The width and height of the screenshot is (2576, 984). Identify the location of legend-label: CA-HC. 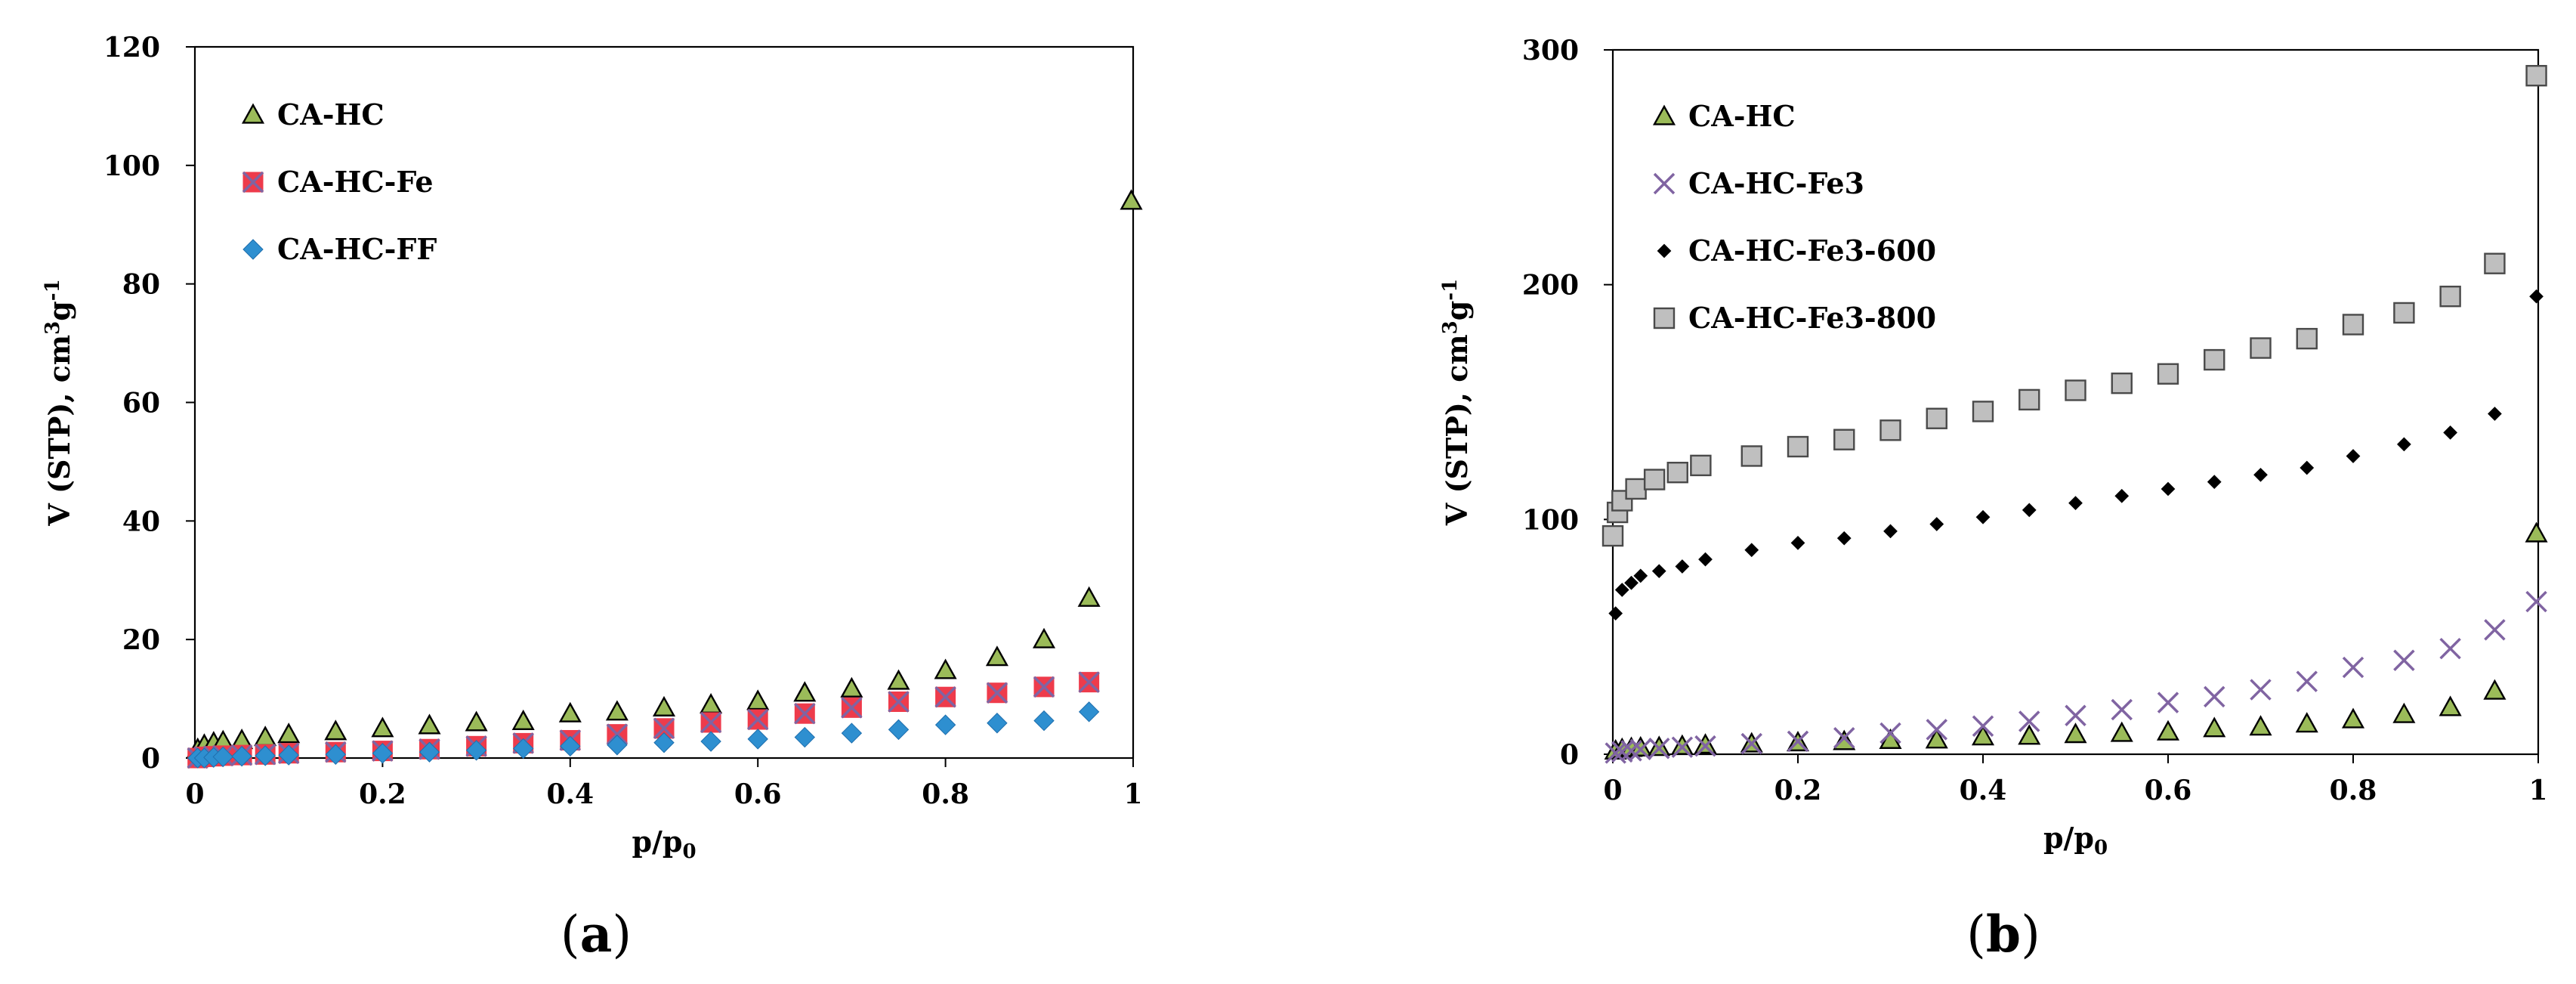
(331, 114).